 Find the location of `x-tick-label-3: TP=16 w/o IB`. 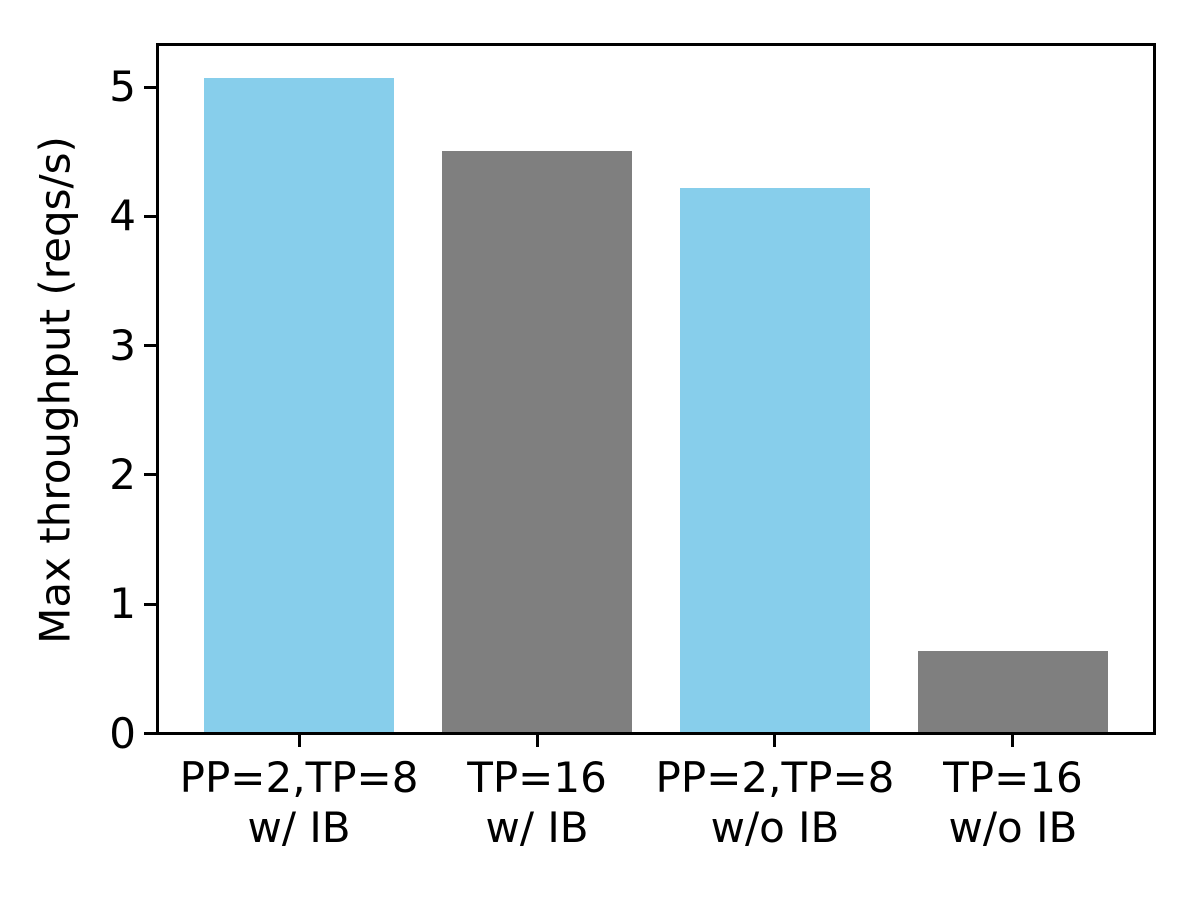

x-tick-label-3: TP=16 w/o IB is located at coordinates (1013, 803).